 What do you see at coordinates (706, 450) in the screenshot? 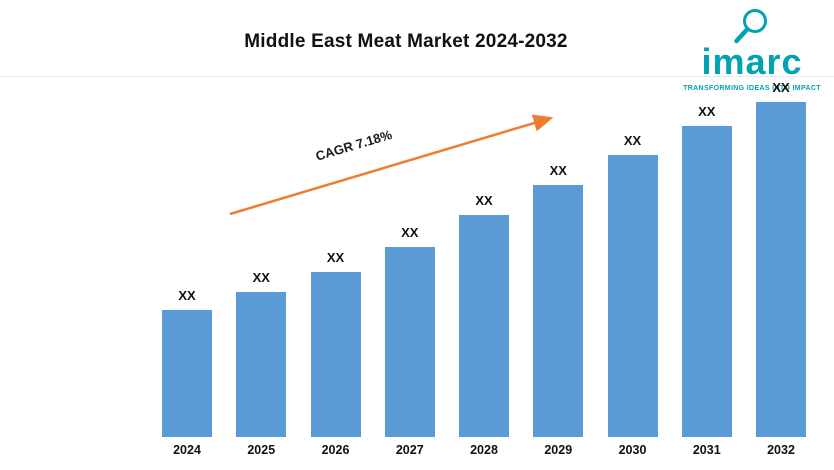
I see `bar-year-label: 2031` at bounding box center [706, 450].